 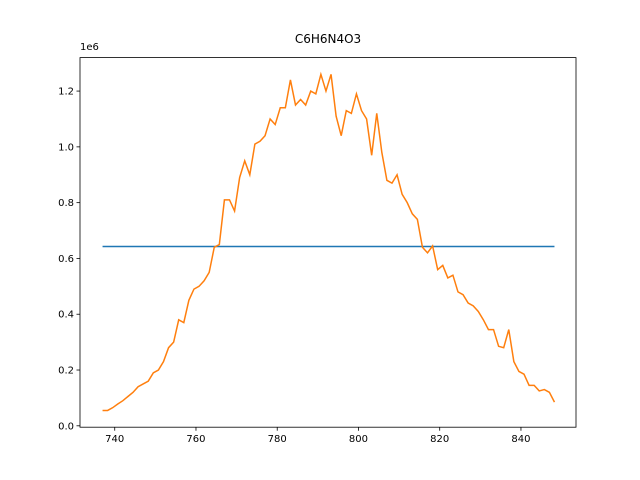 I want to click on y-offset-label: 1e6, so click(x=89, y=47).